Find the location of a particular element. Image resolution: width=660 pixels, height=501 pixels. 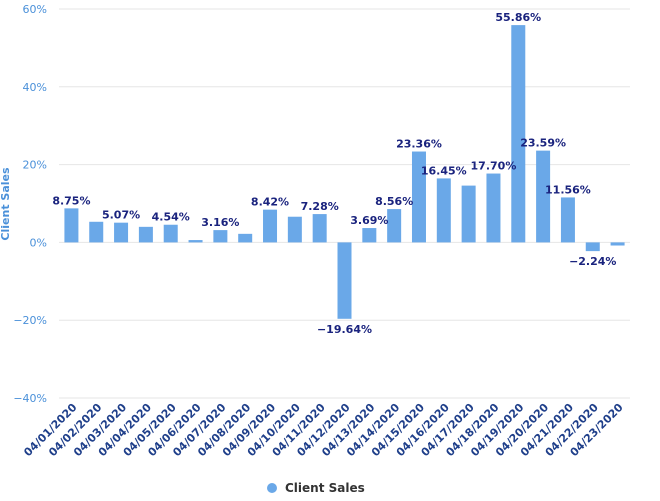

data-label: −2.24% is located at coordinates (592, 261).